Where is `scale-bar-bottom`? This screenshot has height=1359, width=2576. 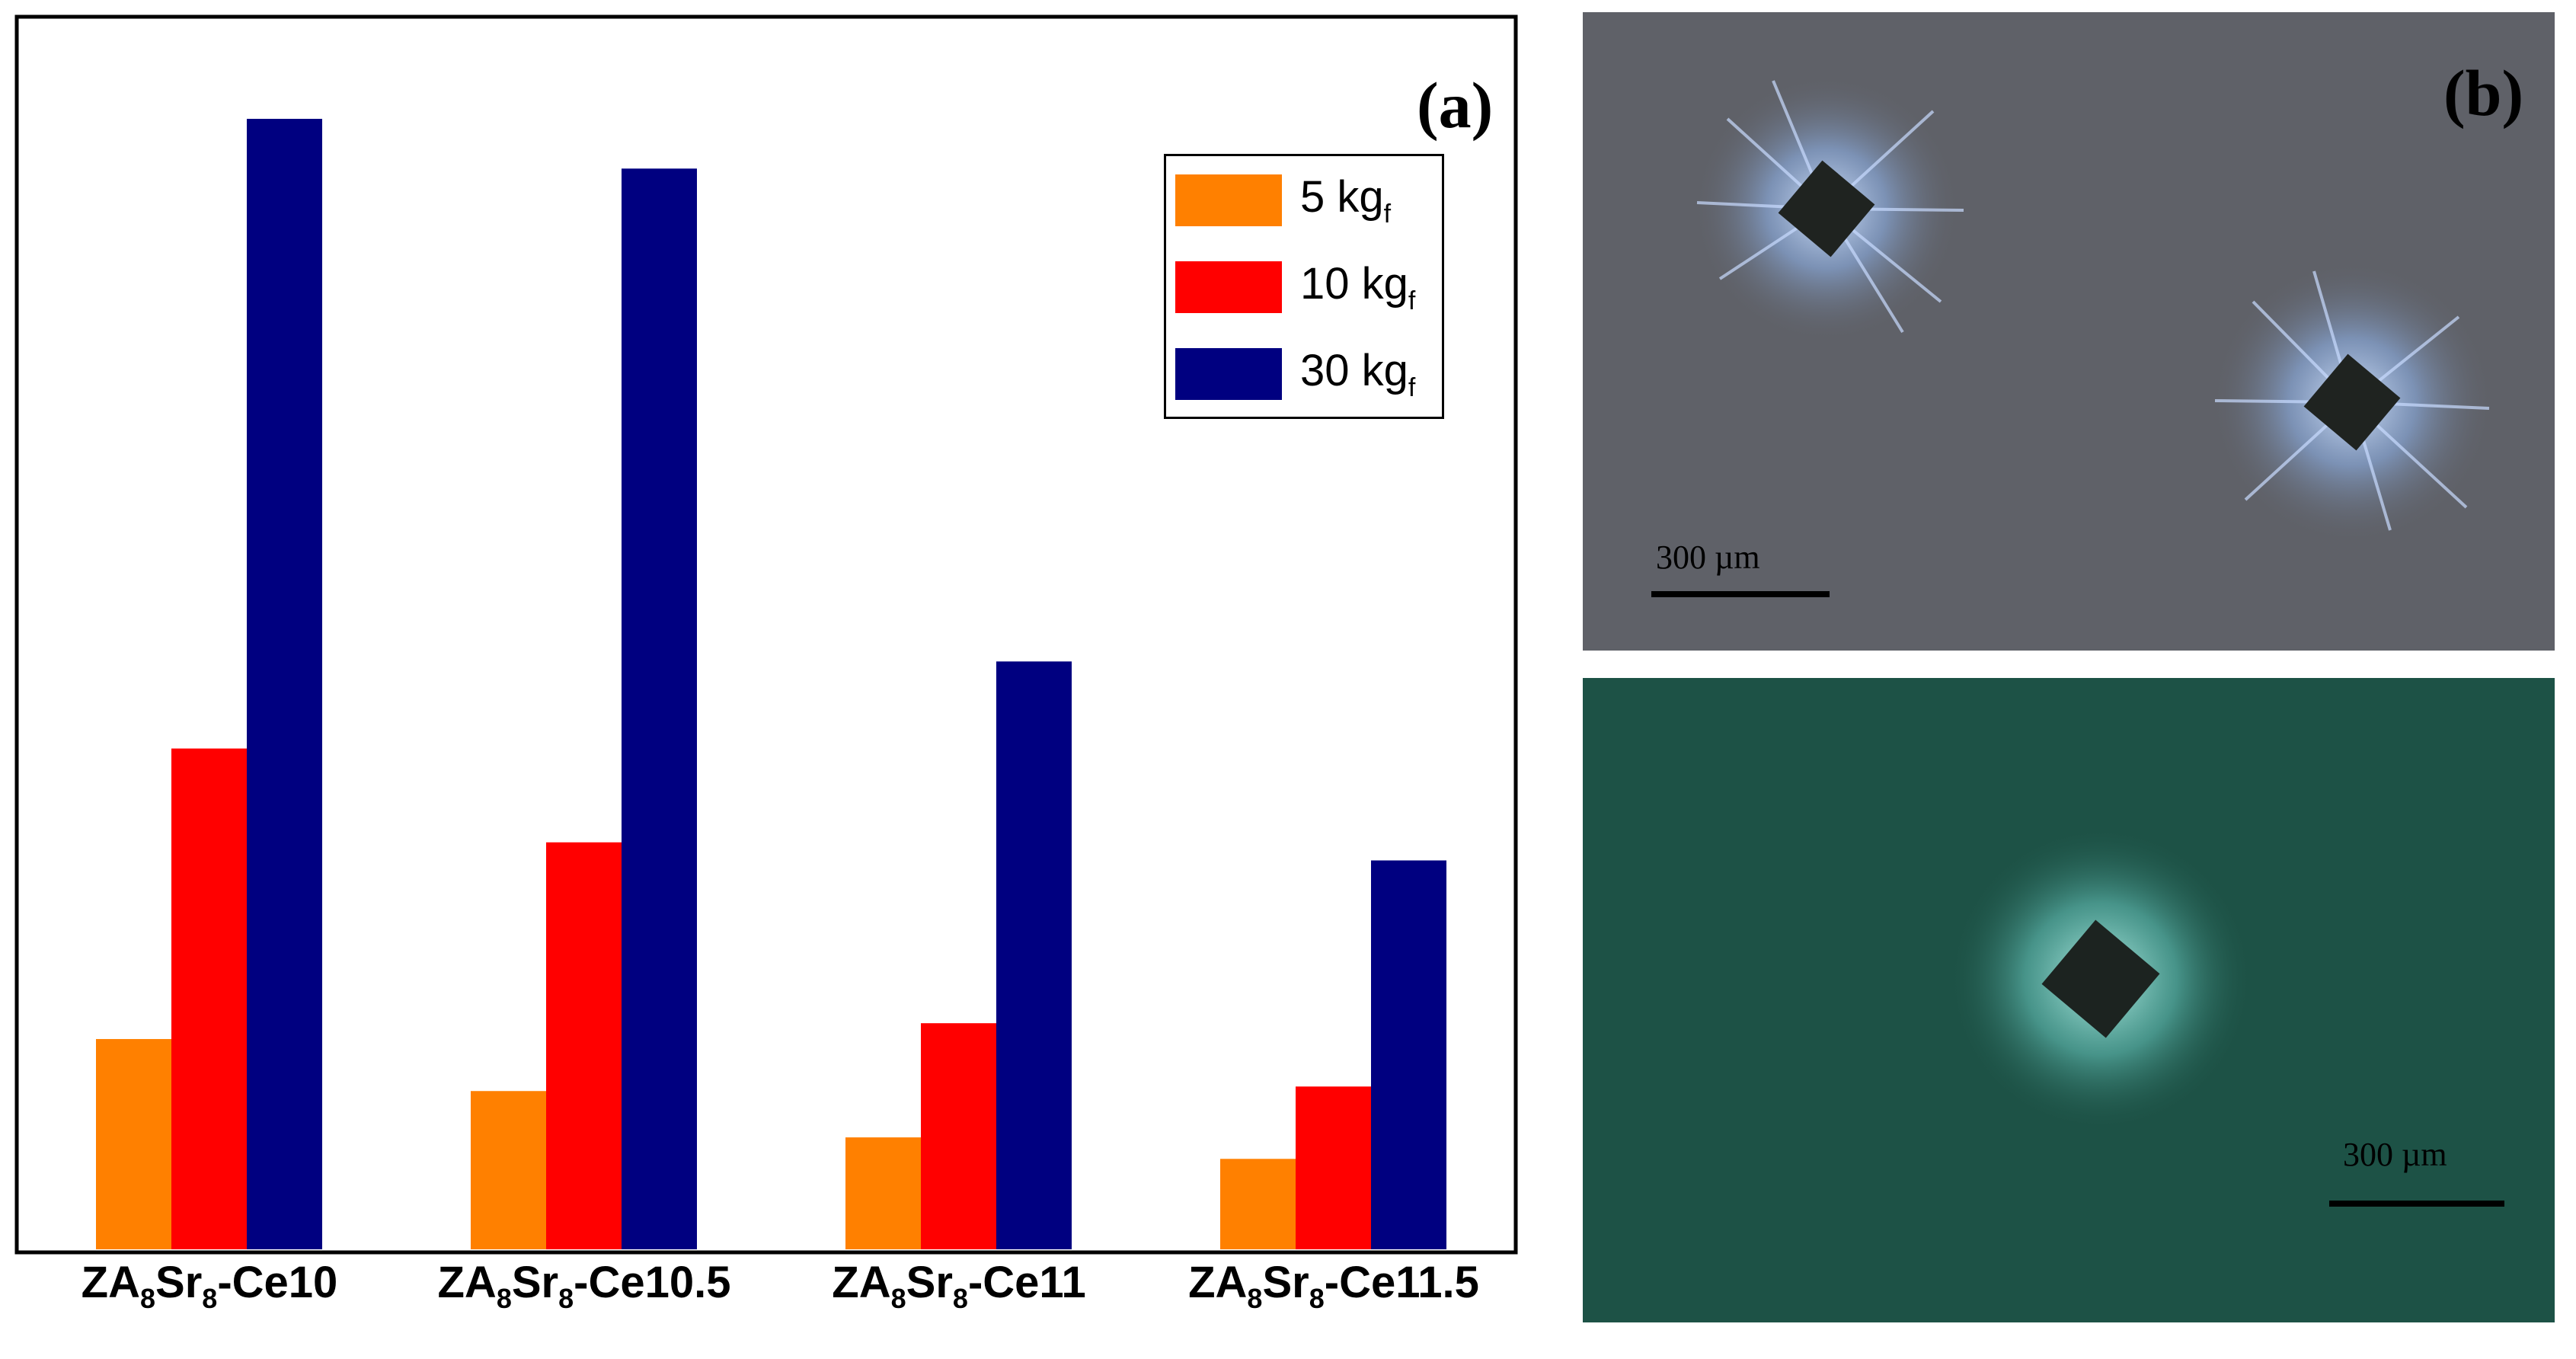
scale-bar-bottom is located at coordinates (2417, 1204).